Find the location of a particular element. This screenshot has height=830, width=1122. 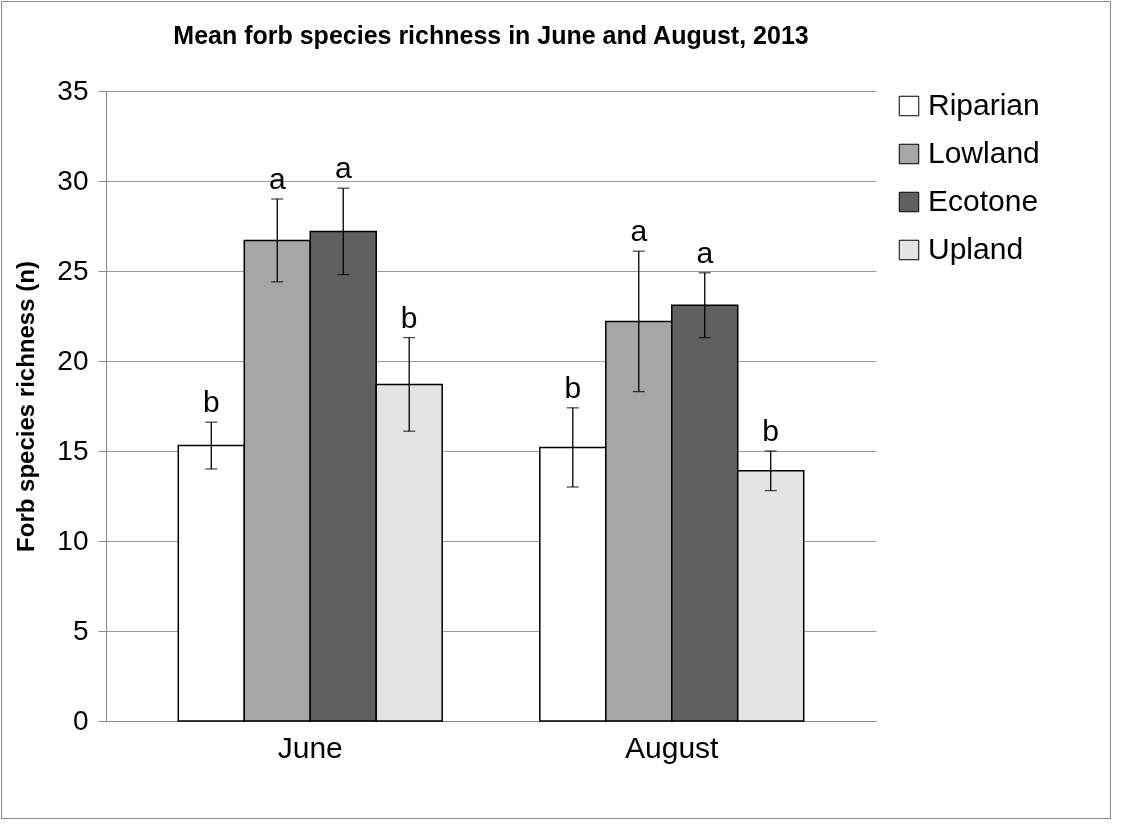

legend-label: Lowland is located at coordinates (984, 152).